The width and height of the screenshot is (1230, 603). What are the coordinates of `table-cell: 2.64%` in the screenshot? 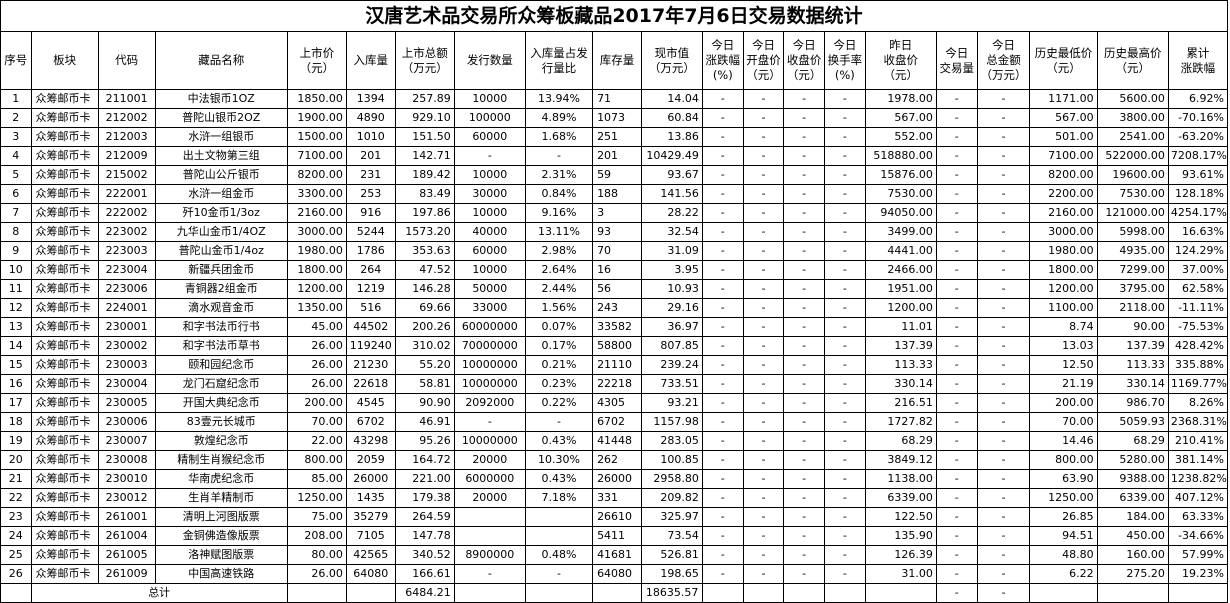 It's located at (559, 270).